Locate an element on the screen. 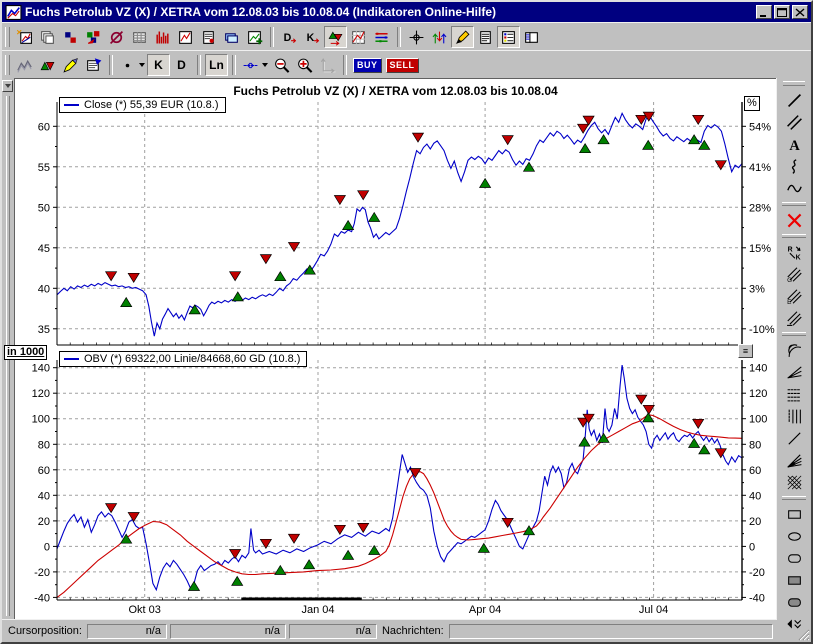  fan-tool-icon is located at coordinates (794, 460).